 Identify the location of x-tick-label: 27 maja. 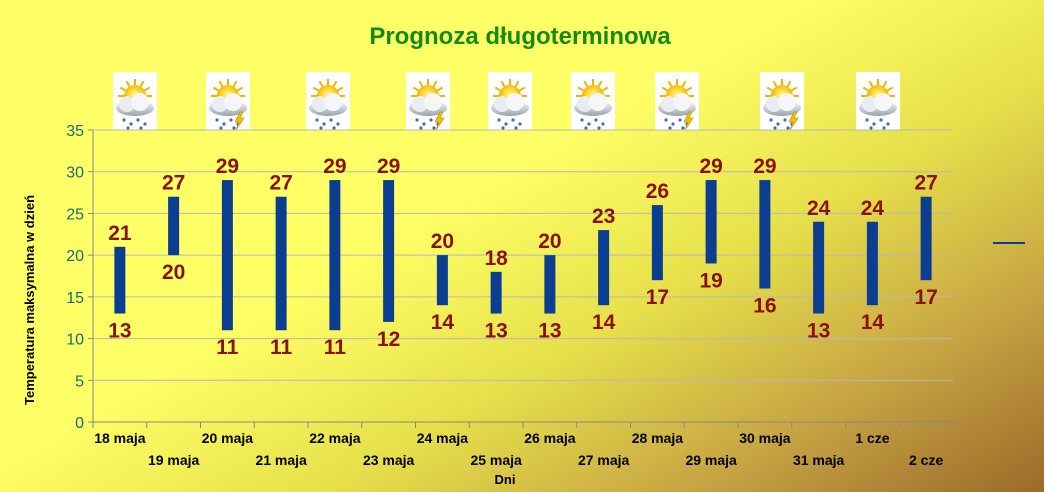
(604, 460).